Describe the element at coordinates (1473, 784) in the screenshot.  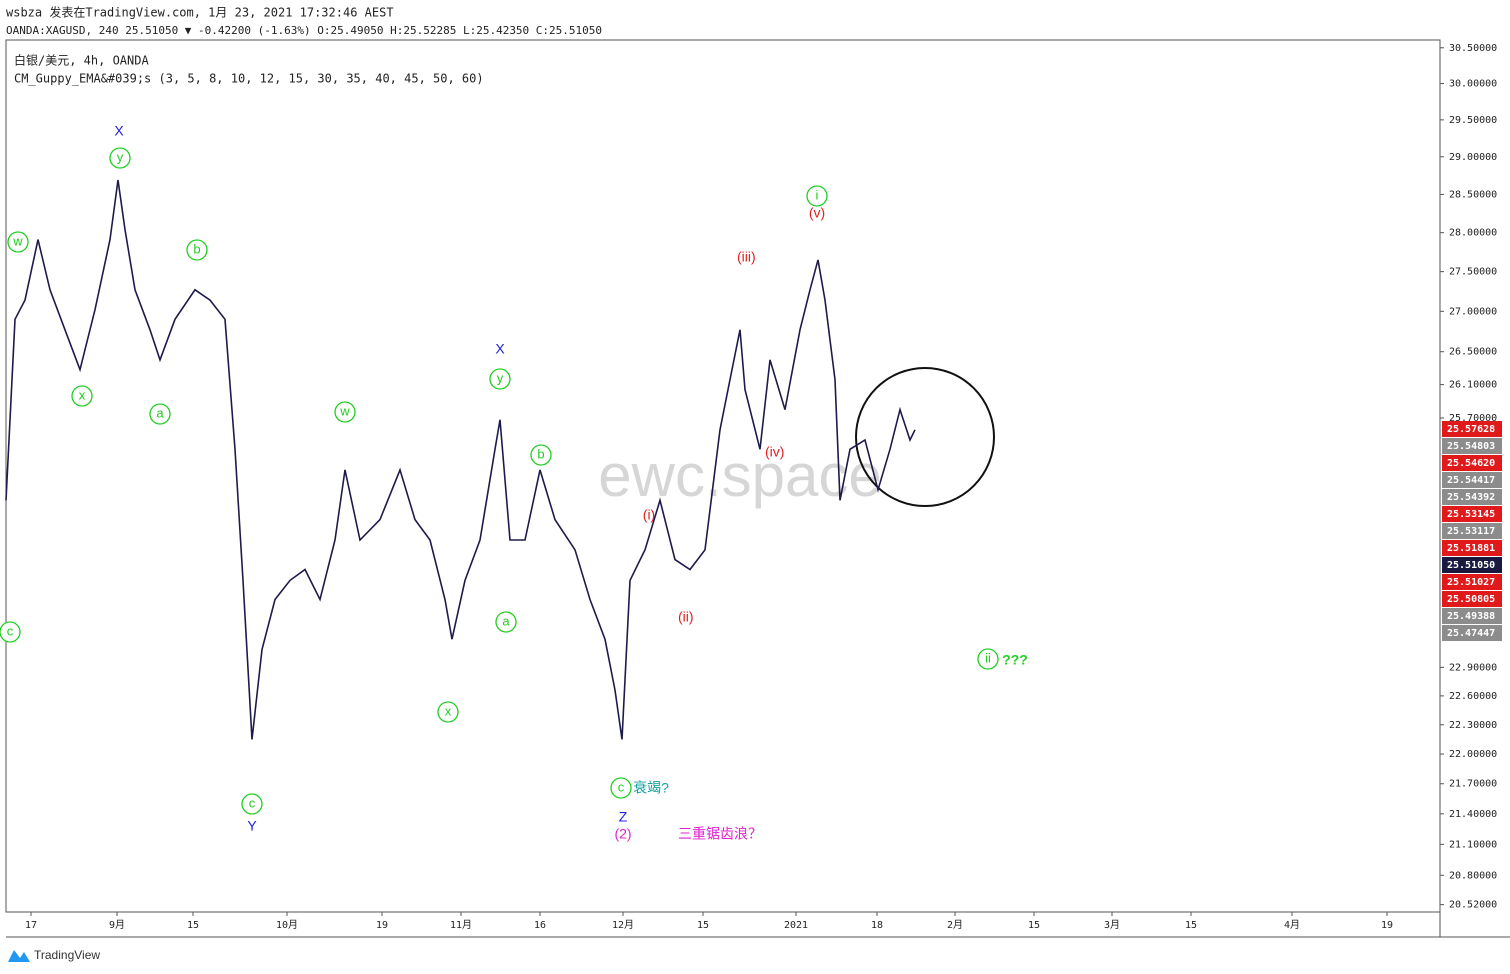
I see `y-tick-label: 21.70000` at that location.